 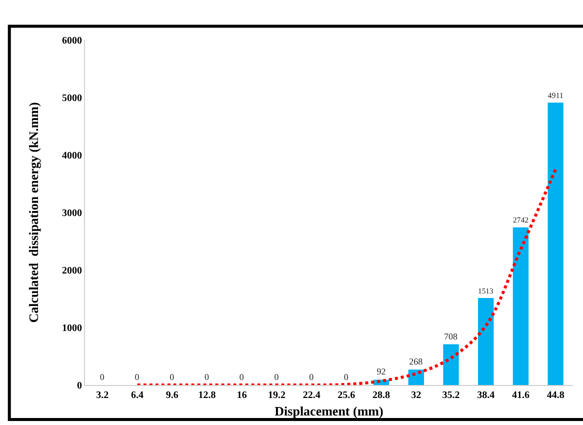 What do you see at coordinates (137, 395) in the screenshot?
I see `x-tick-label: 6.4` at bounding box center [137, 395].